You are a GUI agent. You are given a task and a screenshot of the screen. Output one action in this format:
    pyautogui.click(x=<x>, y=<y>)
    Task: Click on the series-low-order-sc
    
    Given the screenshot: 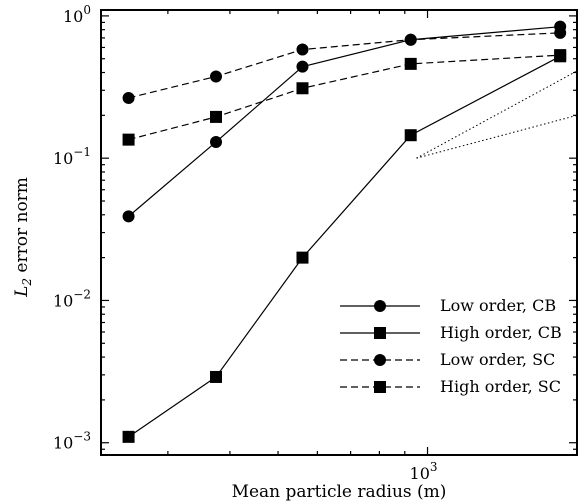 What is the action you would take?
    pyautogui.click(x=345, y=65)
    